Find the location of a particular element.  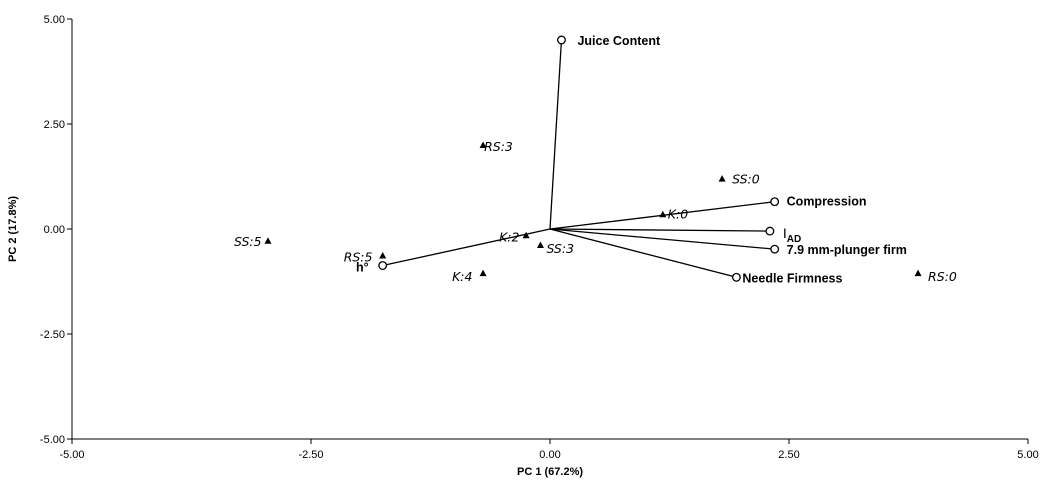

score-label: K:2 is located at coordinates (509, 236).